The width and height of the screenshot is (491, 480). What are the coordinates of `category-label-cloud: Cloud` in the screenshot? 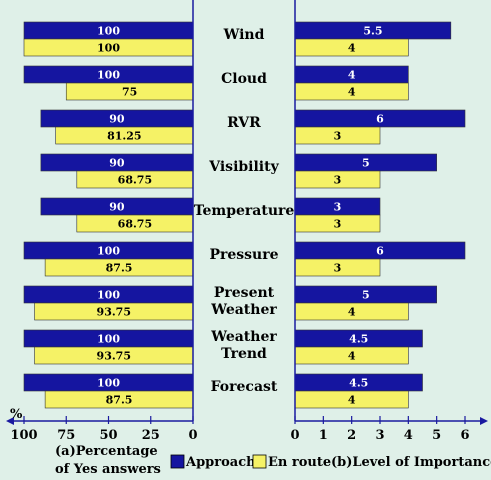 It's located at (244, 79).